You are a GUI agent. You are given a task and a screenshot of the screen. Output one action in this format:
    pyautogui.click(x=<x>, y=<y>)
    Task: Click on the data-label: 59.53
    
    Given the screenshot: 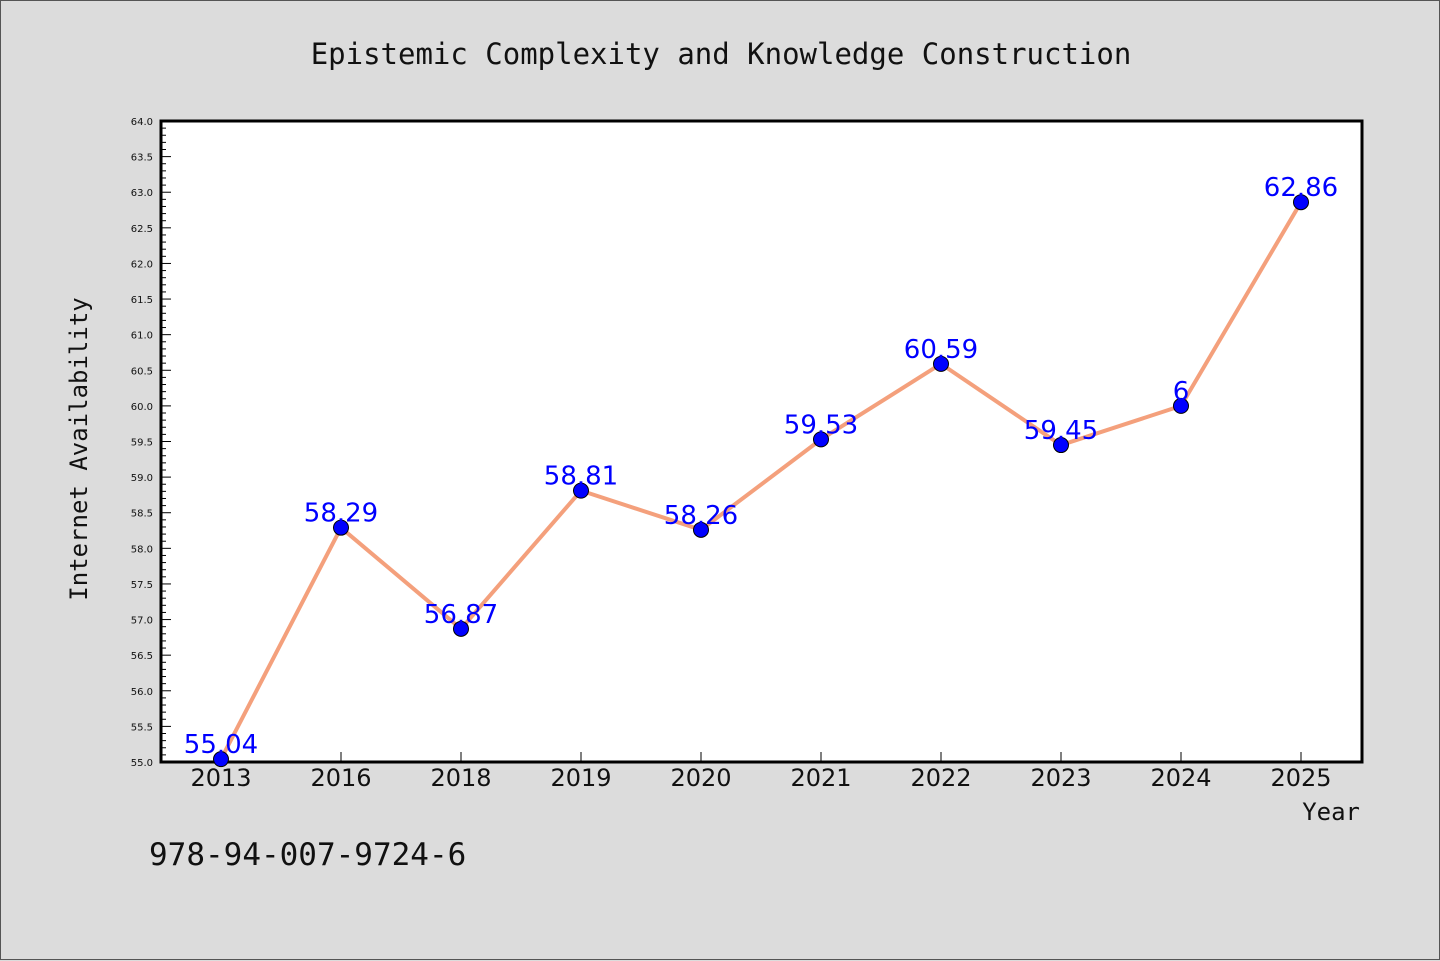 What is the action you would take?
    pyautogui.click(x=821, y=425)
    